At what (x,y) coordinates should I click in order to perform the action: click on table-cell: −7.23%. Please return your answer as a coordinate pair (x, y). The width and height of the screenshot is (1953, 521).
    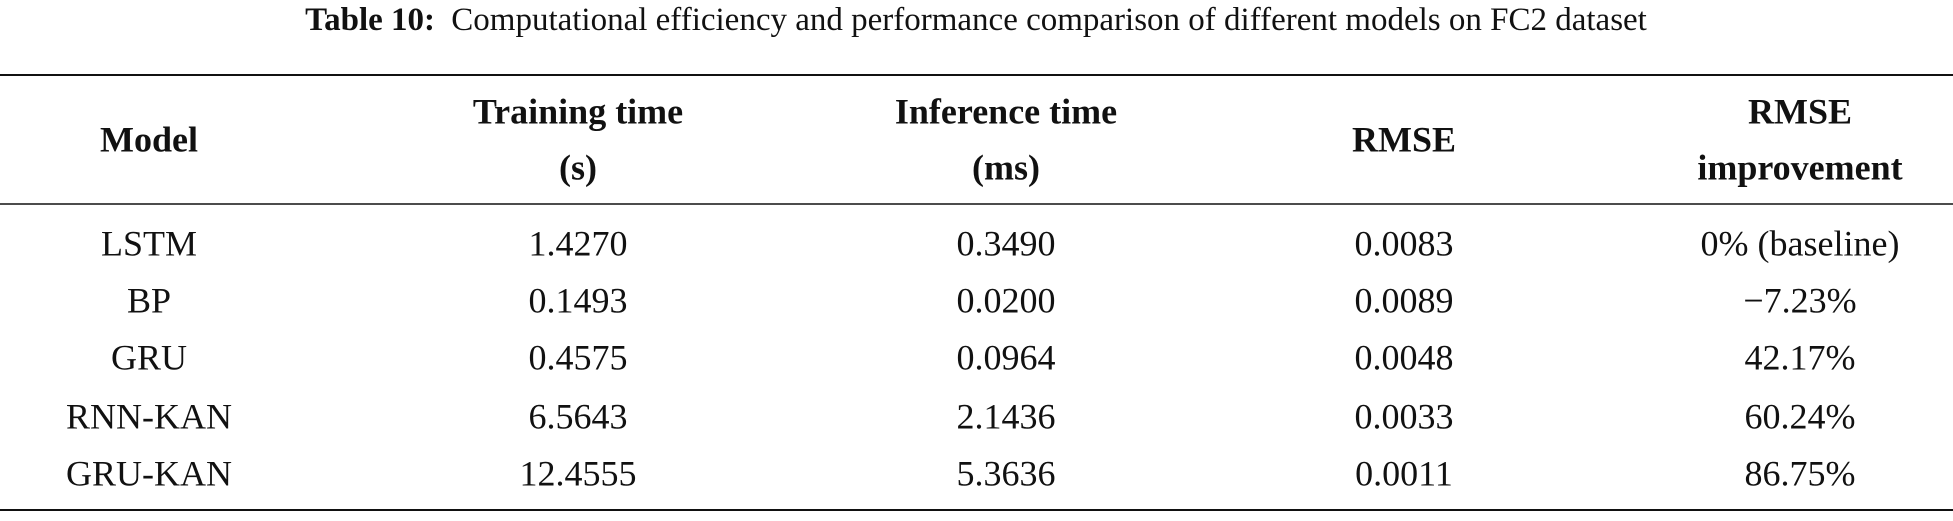
    Looking at the image, I should click on (1799, 300).